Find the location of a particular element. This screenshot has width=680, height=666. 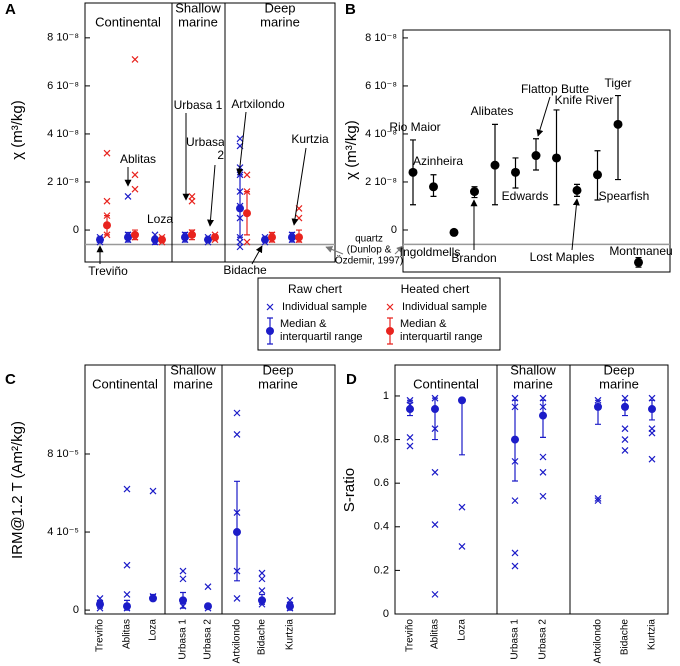

site-label: Ablitas is located at coordinates (138, 159).